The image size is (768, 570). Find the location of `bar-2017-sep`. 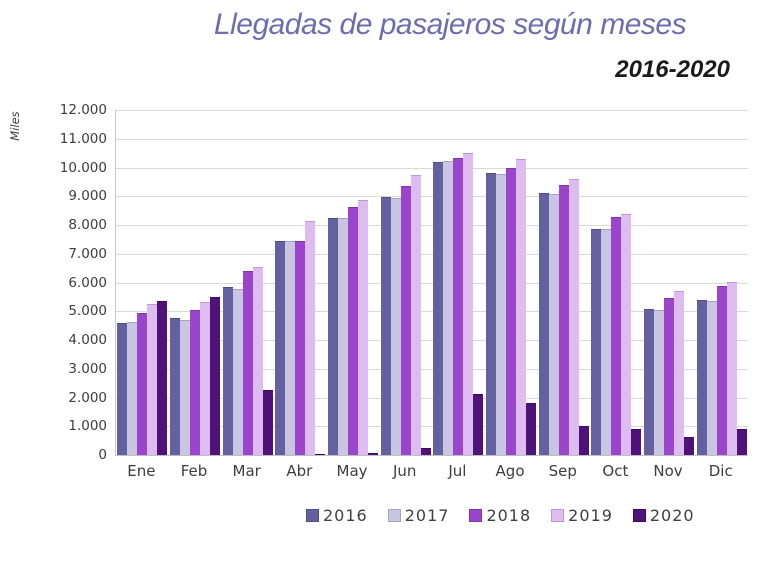

bar-2017-sep is located at coordinates (553, 324).